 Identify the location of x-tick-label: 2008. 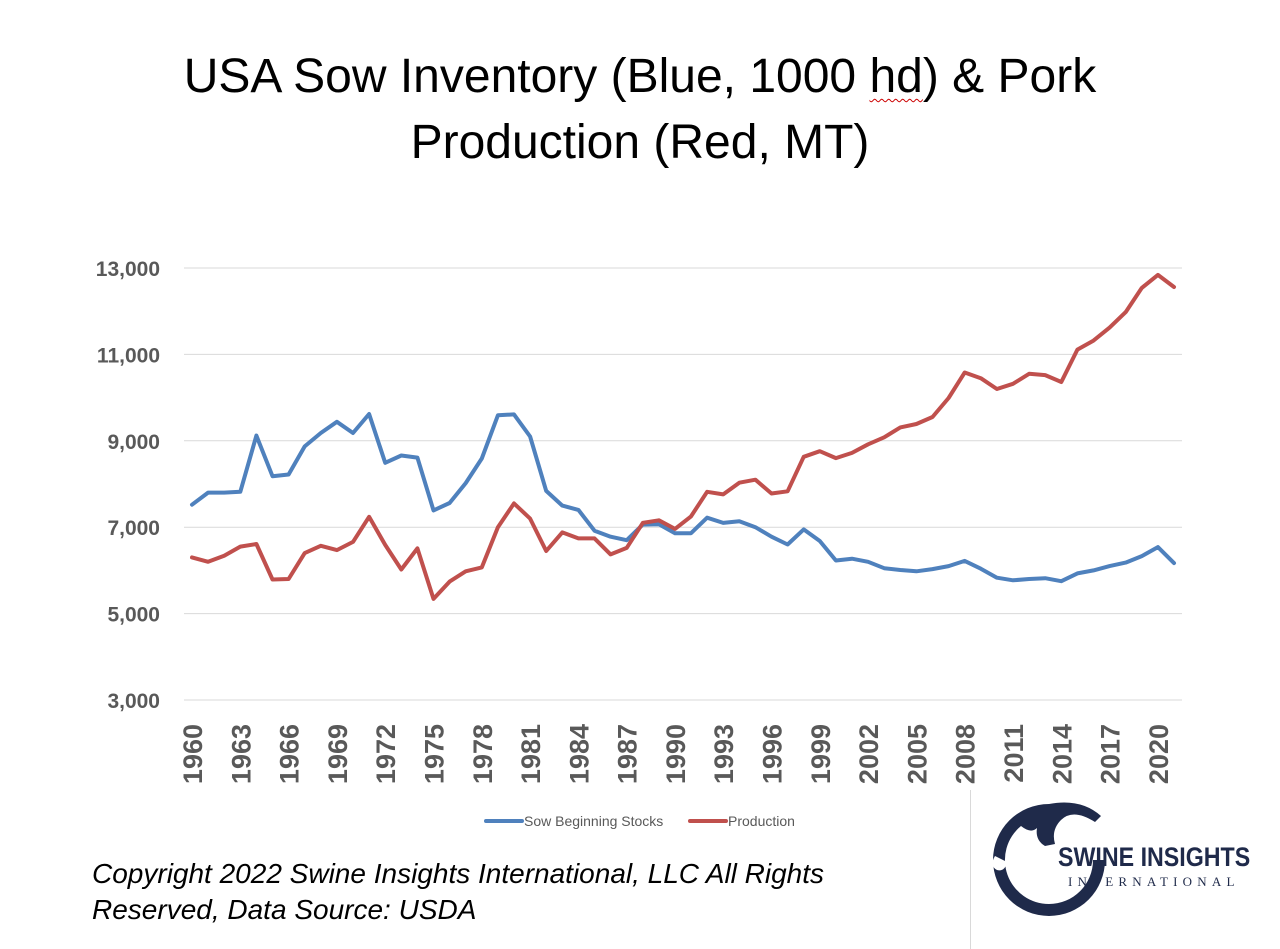
(966, 754).